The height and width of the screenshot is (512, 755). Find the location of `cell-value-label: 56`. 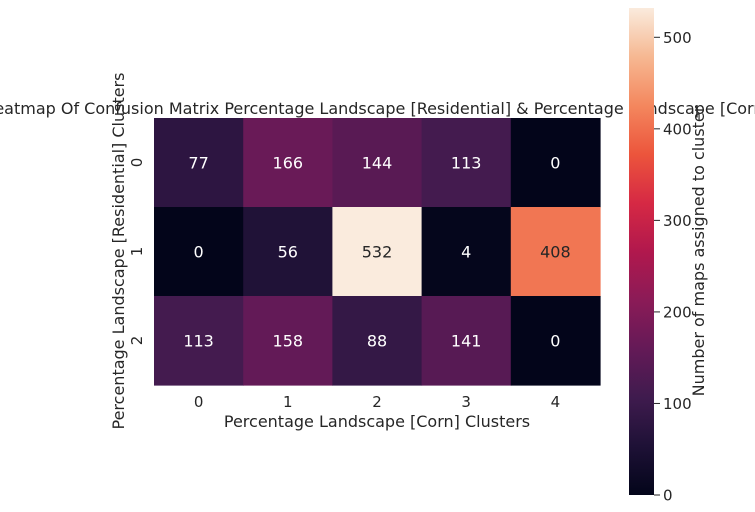

cell-value-label: 56 is located at coordinates (288, 252).